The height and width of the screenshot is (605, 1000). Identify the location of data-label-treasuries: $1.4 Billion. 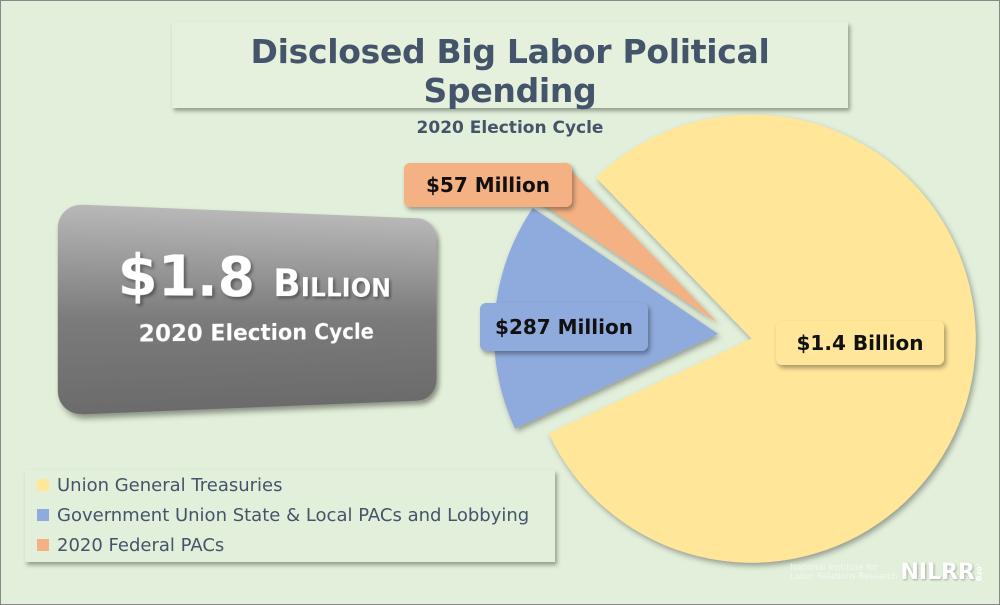
(860, 343).